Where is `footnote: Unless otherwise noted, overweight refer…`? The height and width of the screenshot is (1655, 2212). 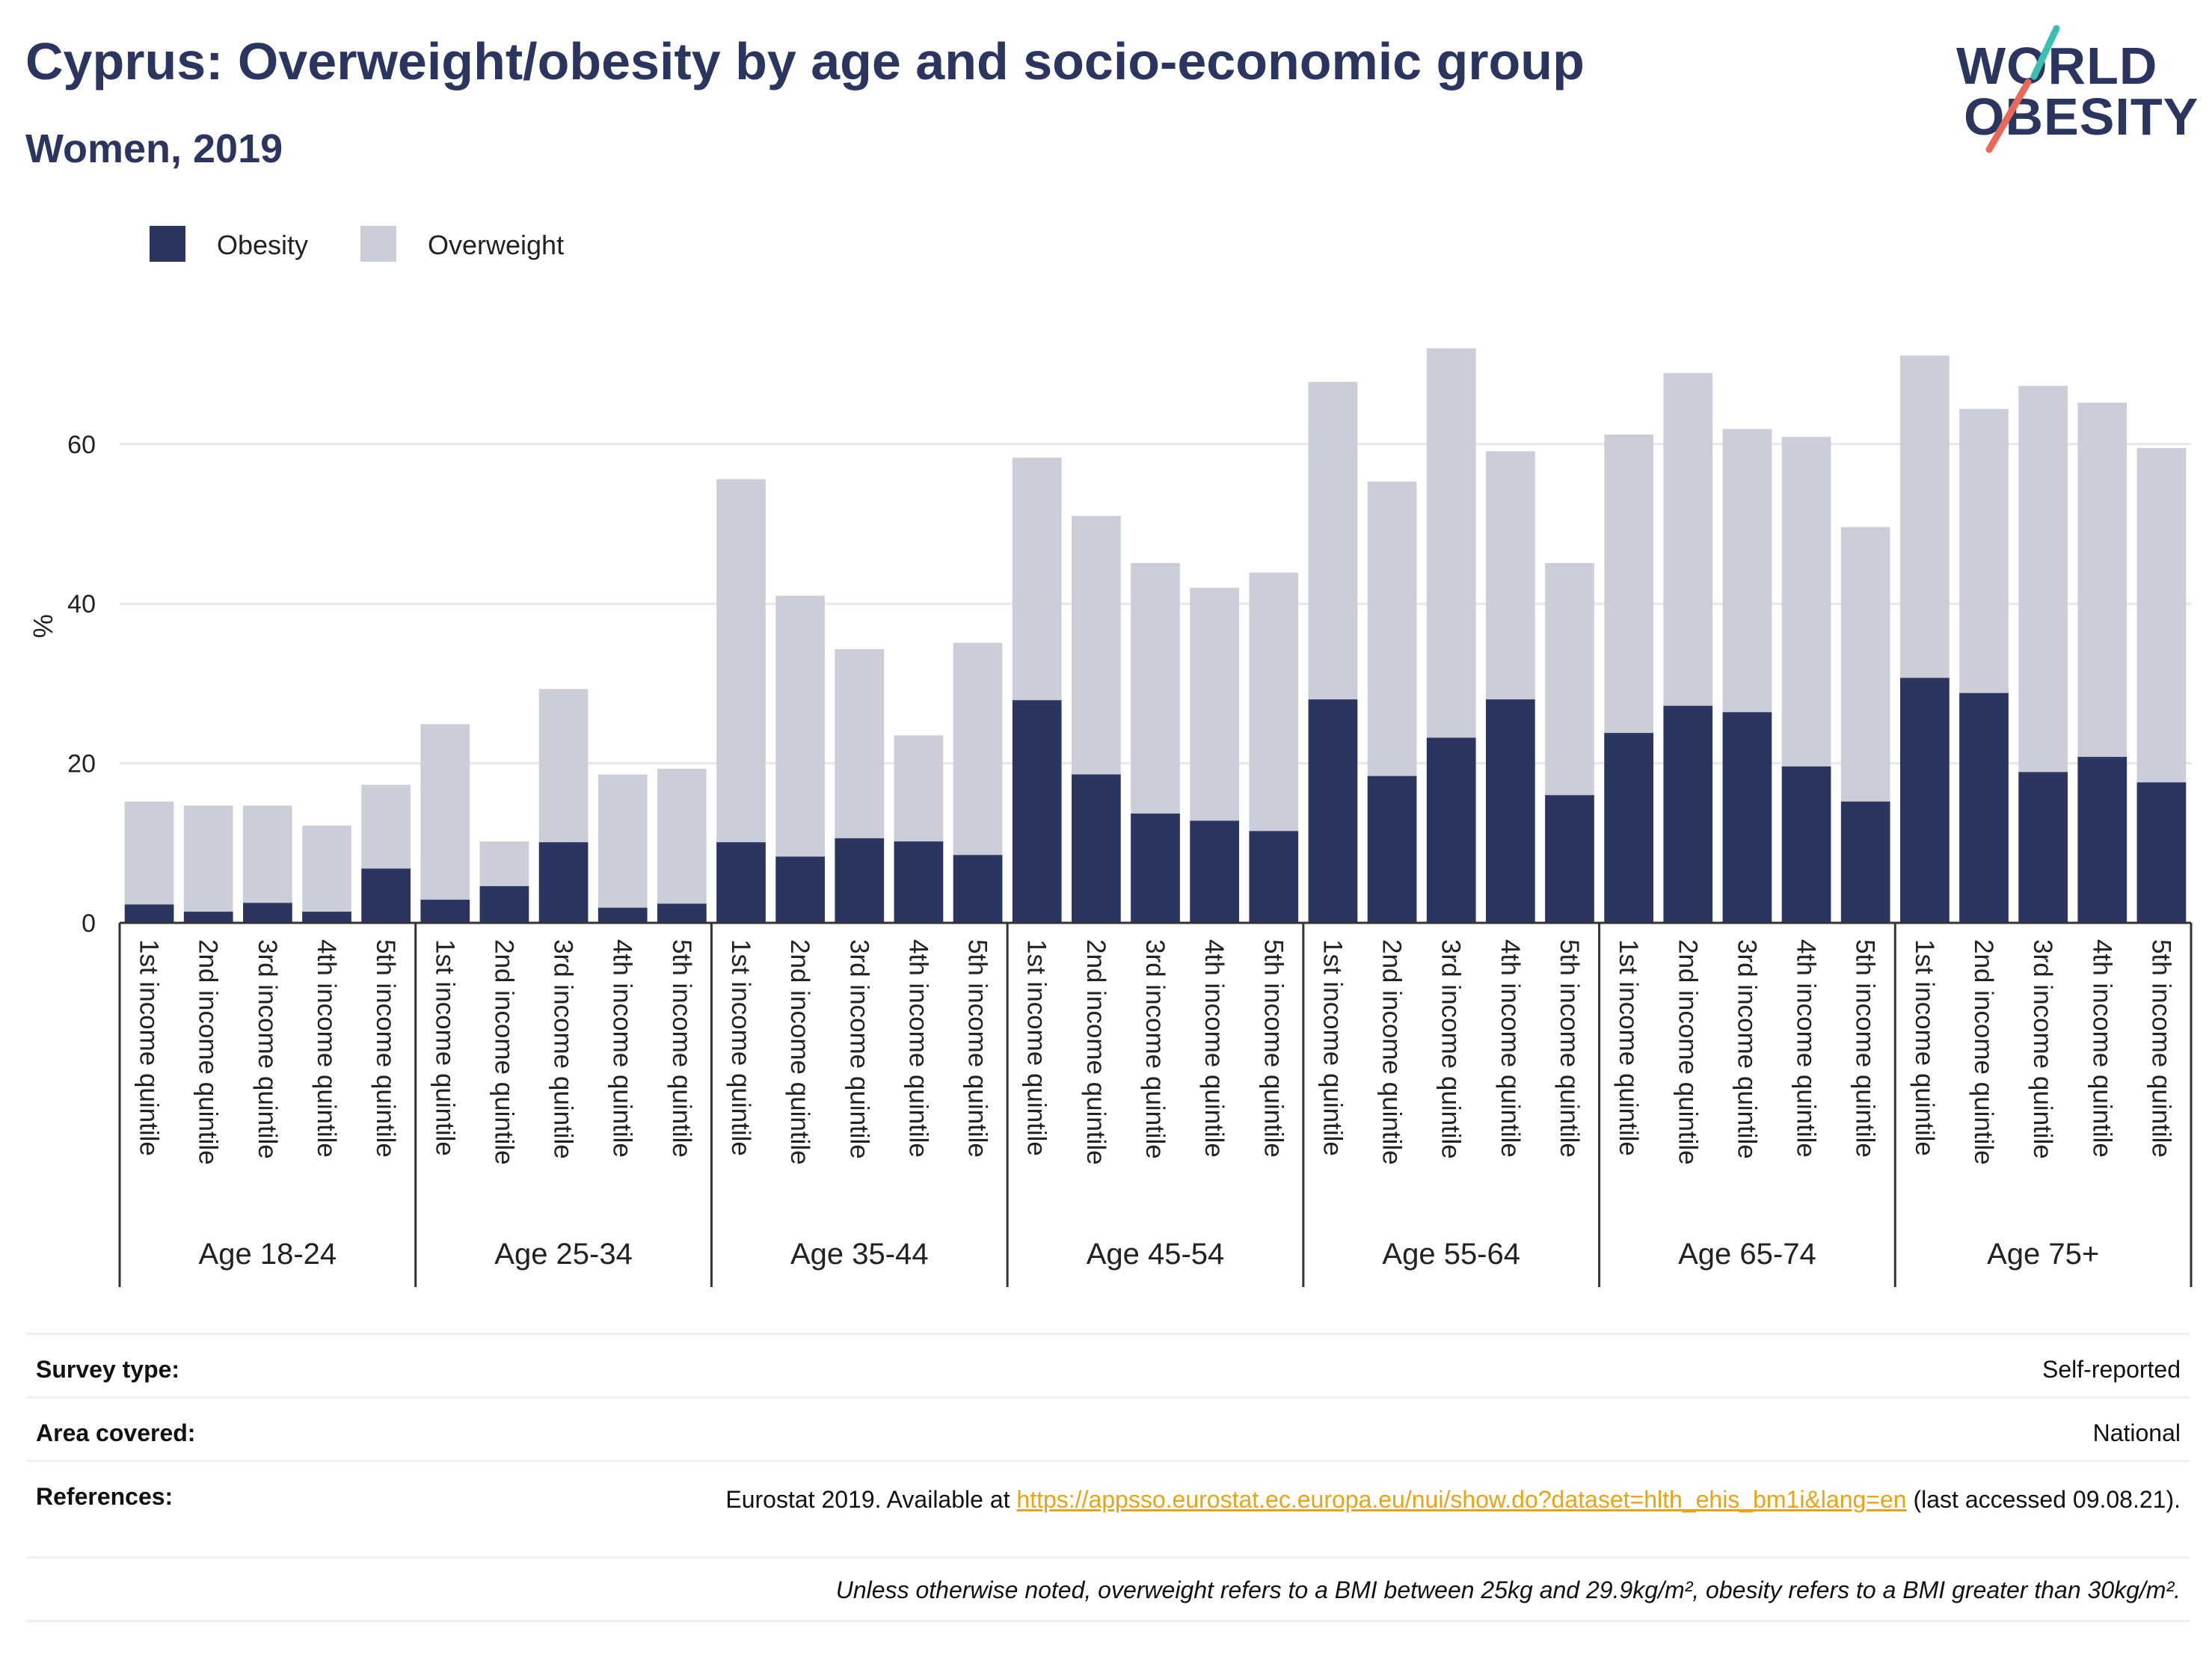
footnote: Unless otherwise noted, overweight refer… is located at coordinates (1508, 1589).